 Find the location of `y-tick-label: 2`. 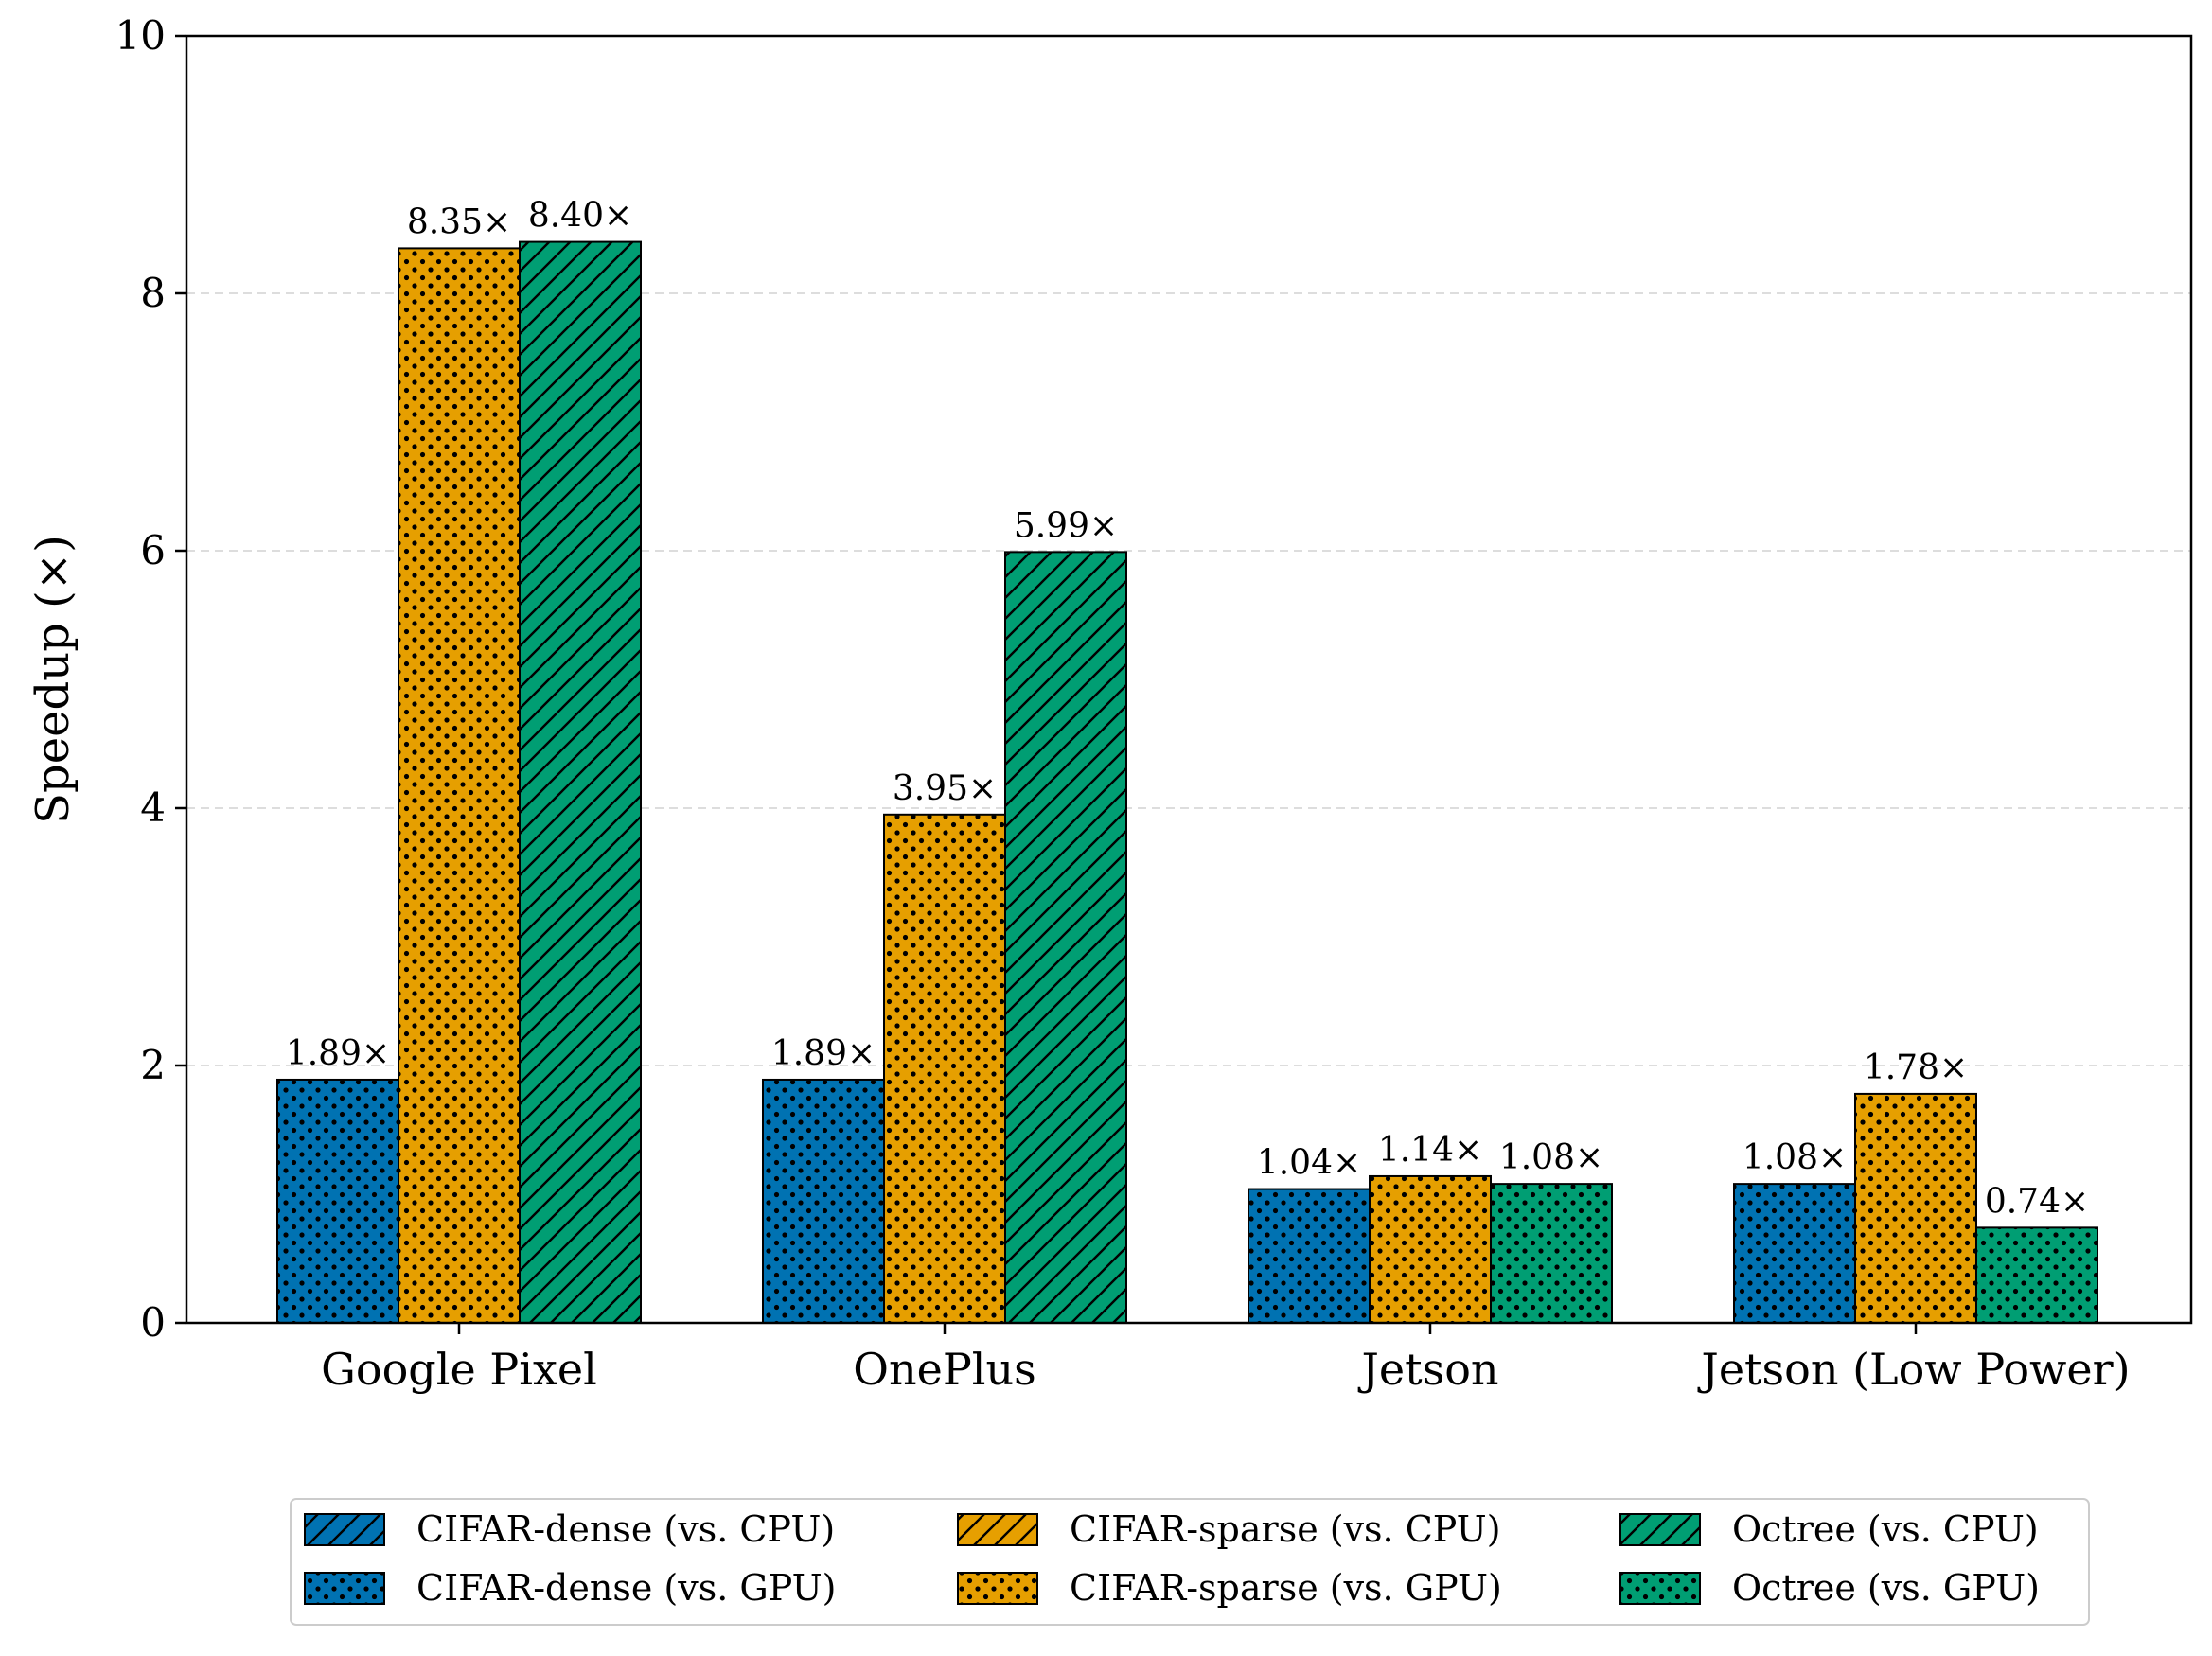

y-tick-label: 2 is located at coordinates (153, 1065).